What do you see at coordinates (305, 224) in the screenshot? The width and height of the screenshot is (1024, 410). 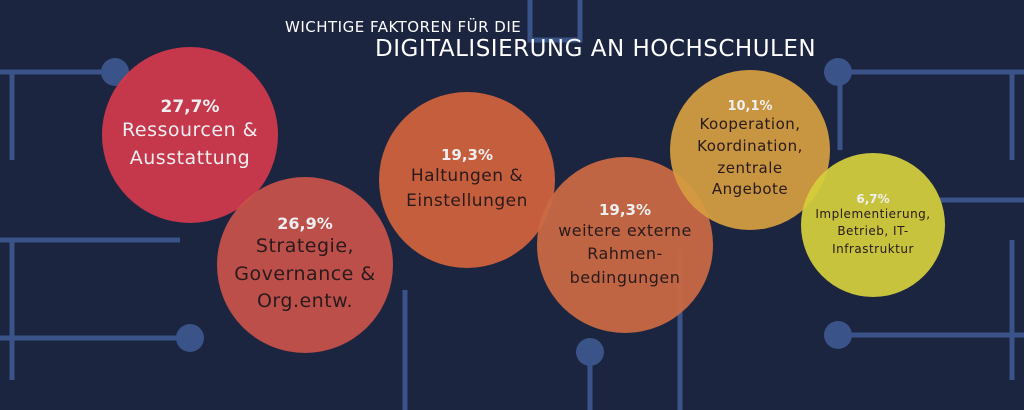 I see `factor-percent: 26,9%` at bounding box center [305, 224].